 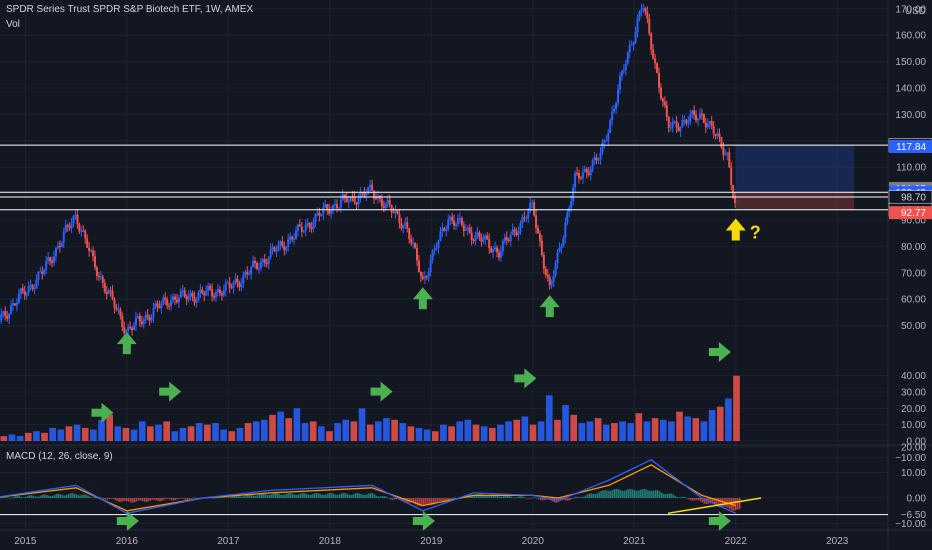 What do you see at coordinates (431, 541) in the screenshot?
I see `time-axis: 2015 2016 2017 2018 2019 2020 2021 2022 2023` at bounding box center [431, 541].